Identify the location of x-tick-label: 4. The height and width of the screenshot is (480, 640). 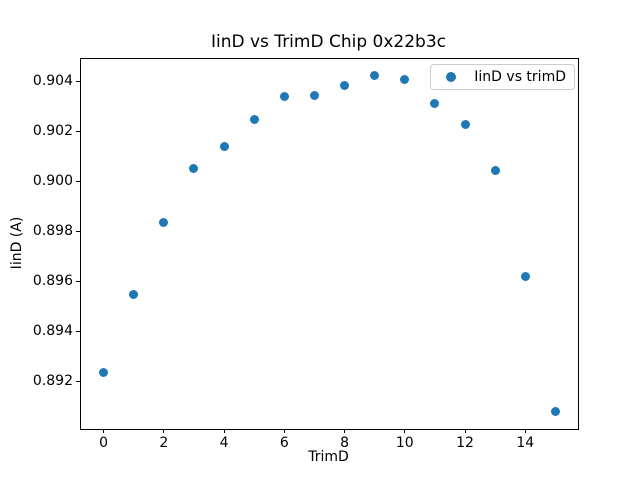
(224, 443).